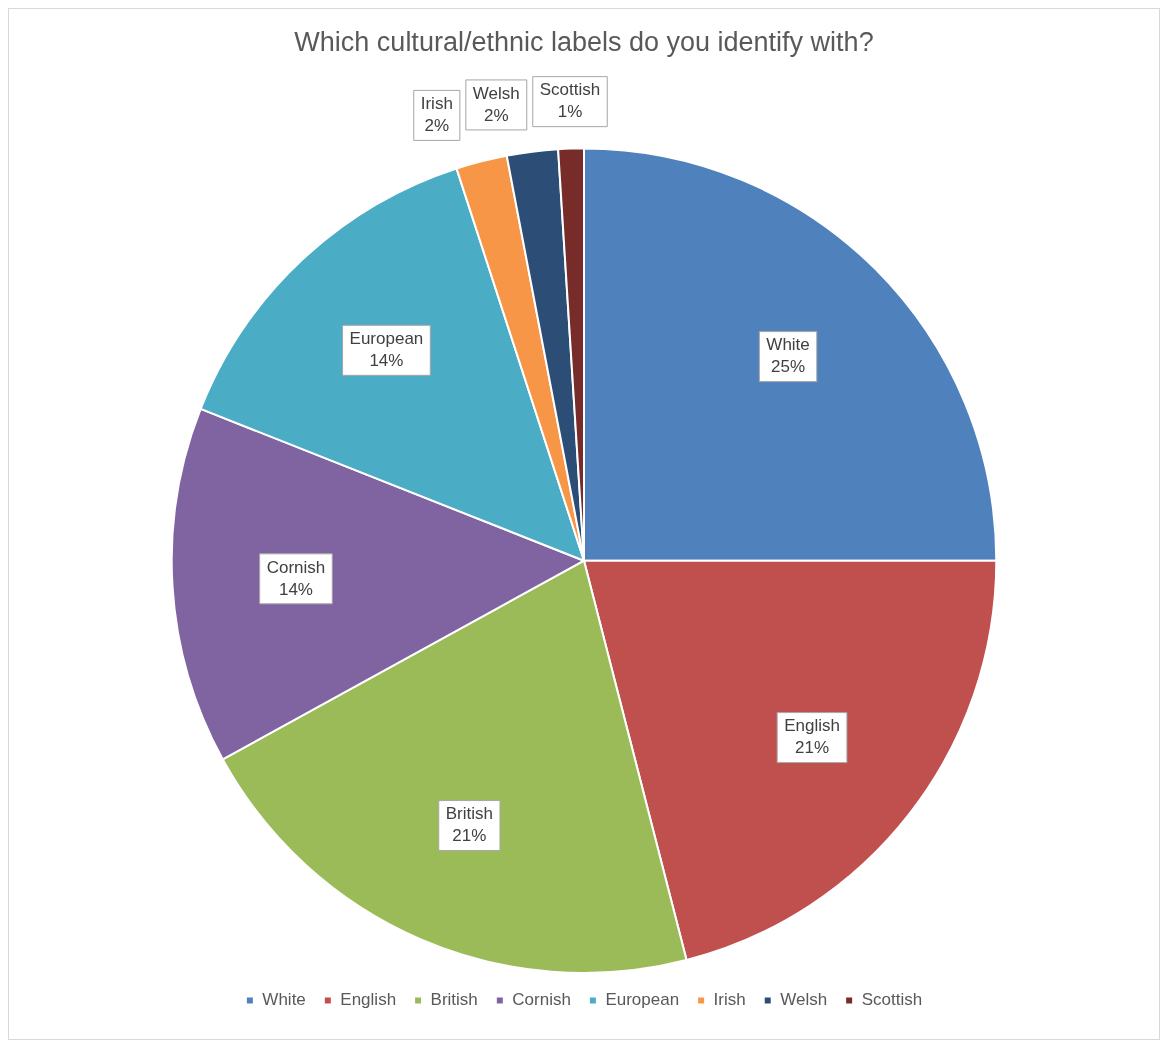  I want to click on legend-label: Irish, so click(729, 1000).